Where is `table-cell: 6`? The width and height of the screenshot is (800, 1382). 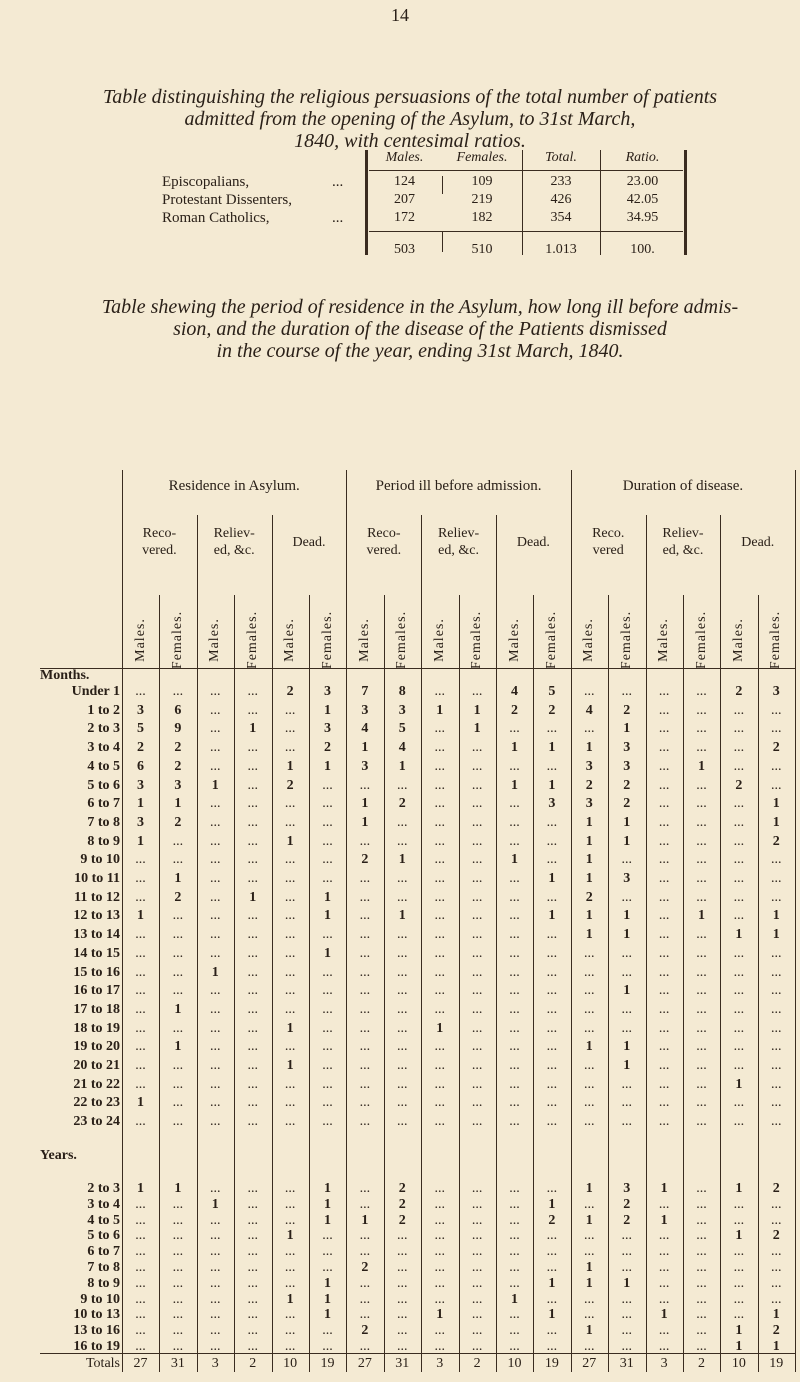 table-cell: 6 is located at coordinates (140, 766).